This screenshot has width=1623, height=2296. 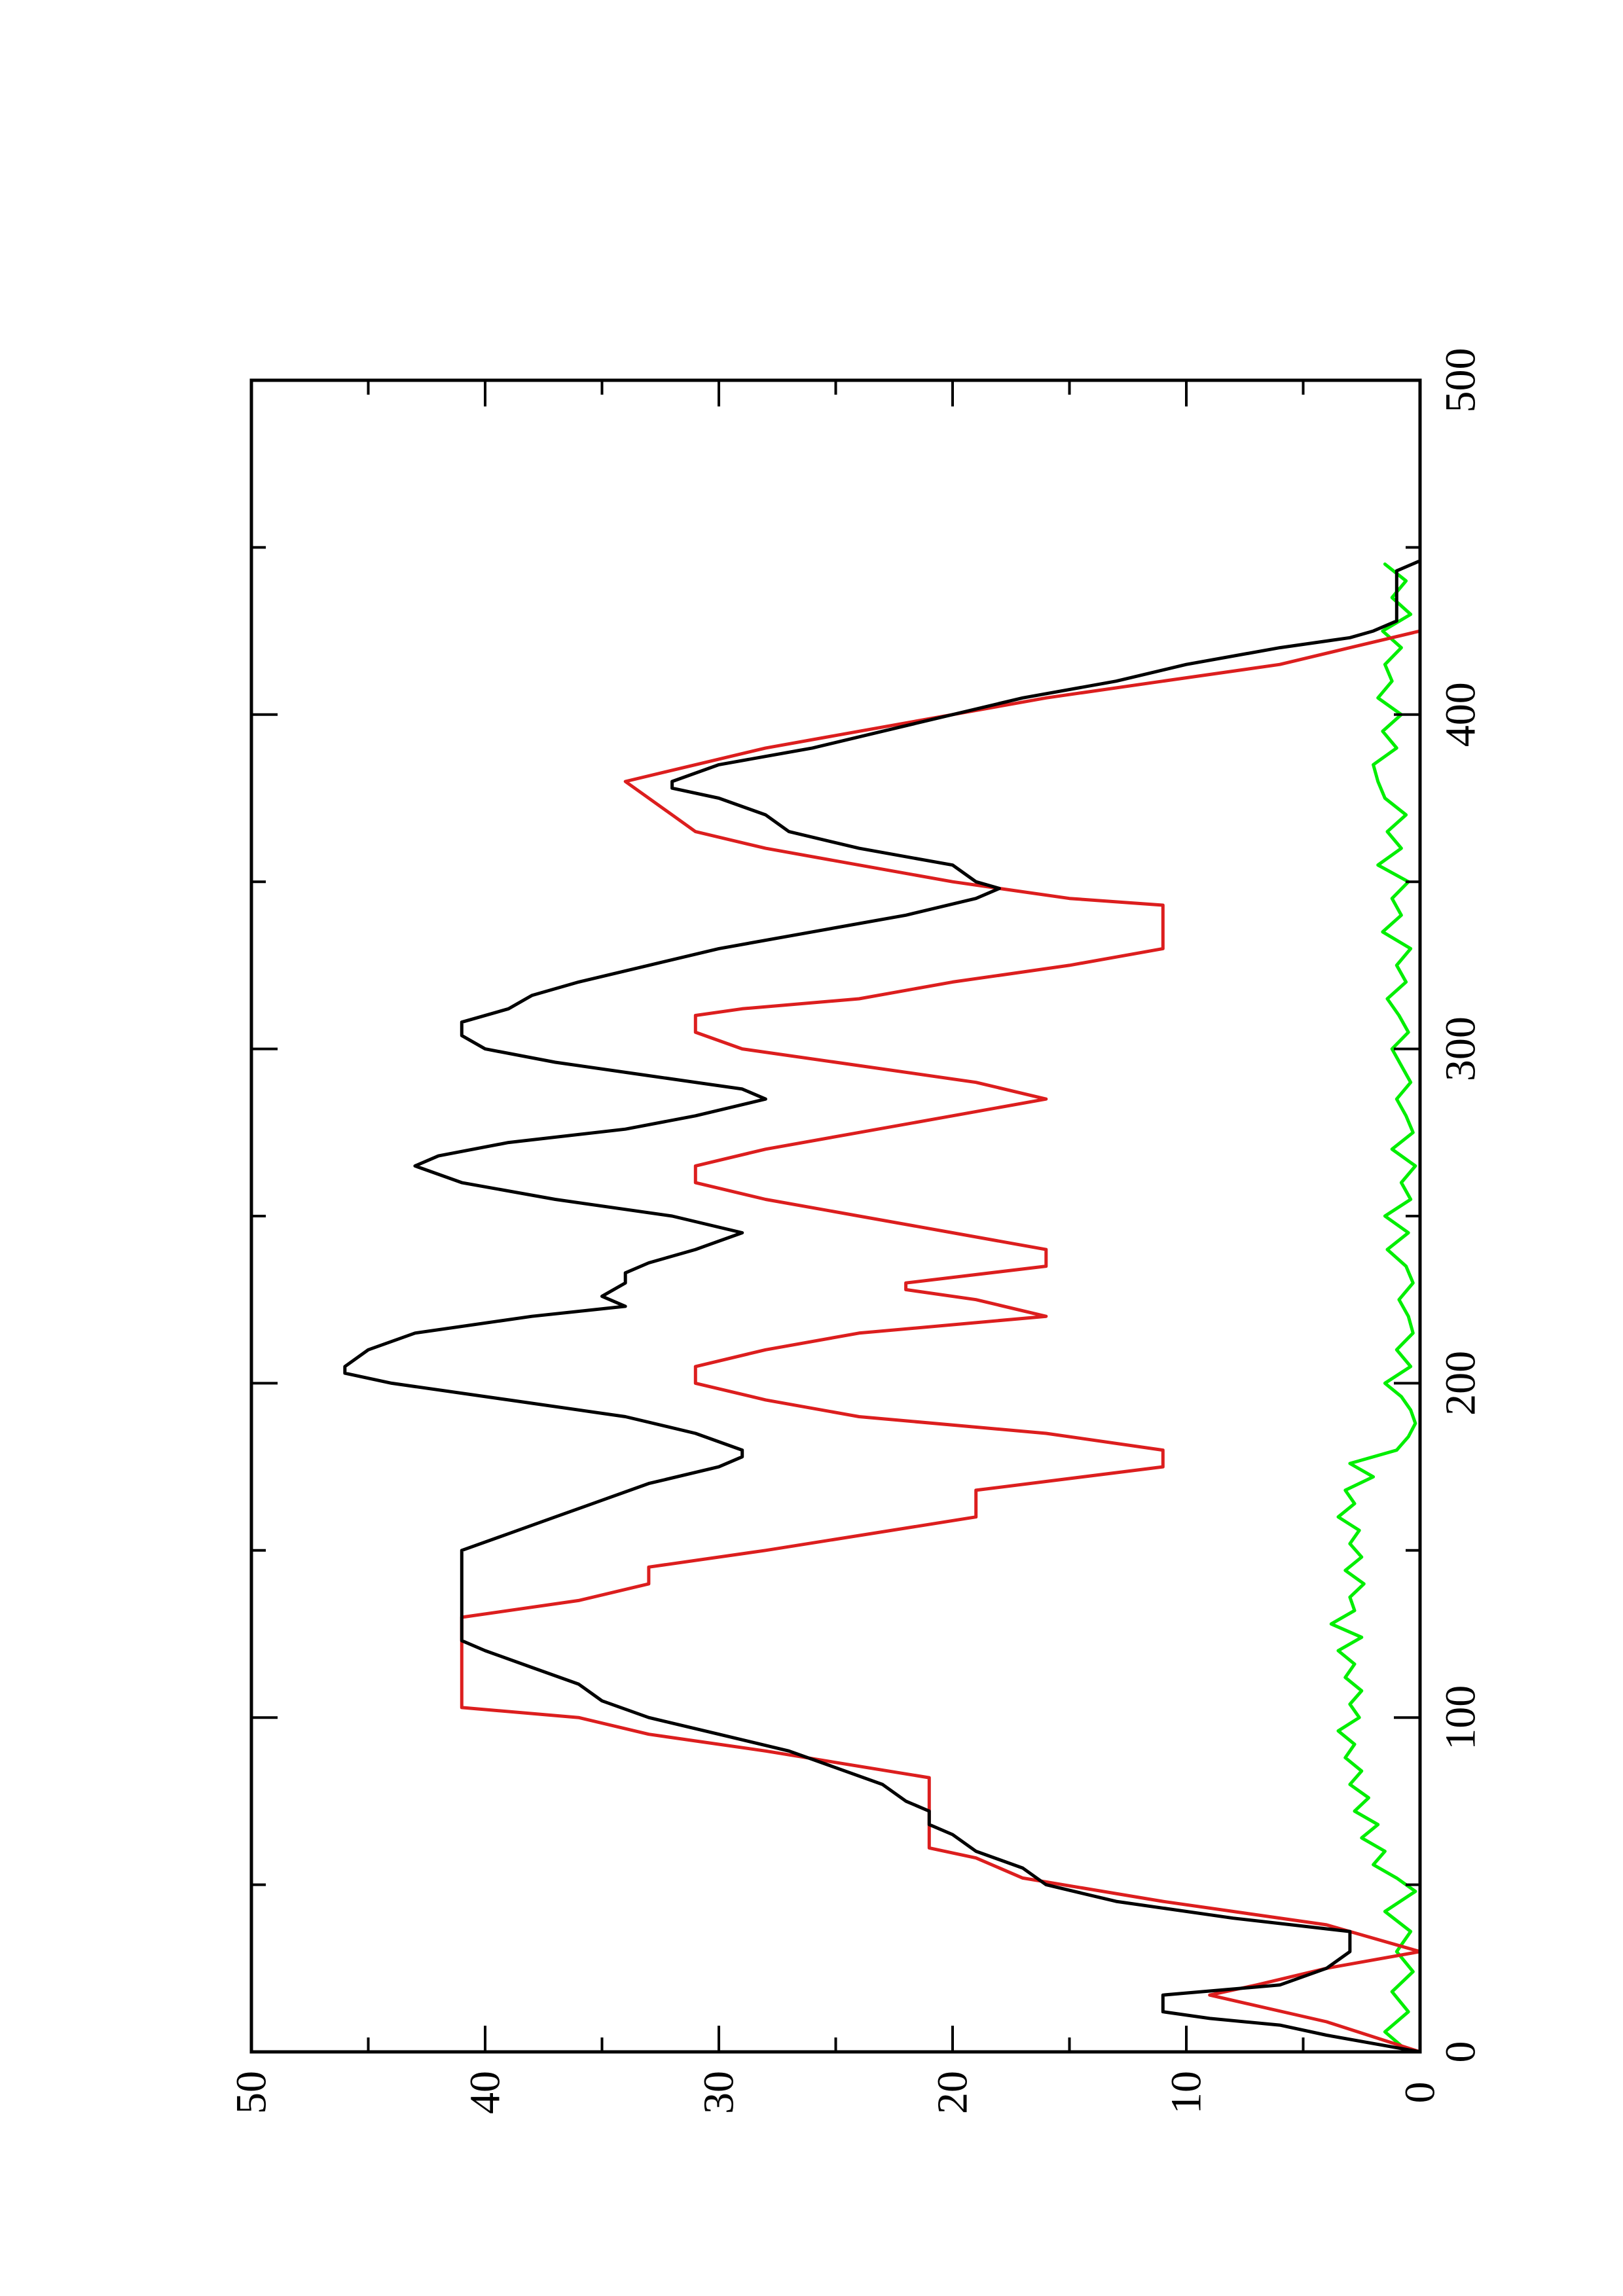 What do you see at coordinates (1461, 2052) in the screenshot?
I see `x-tick-label: 0` at bounding box center [1461, 2052].